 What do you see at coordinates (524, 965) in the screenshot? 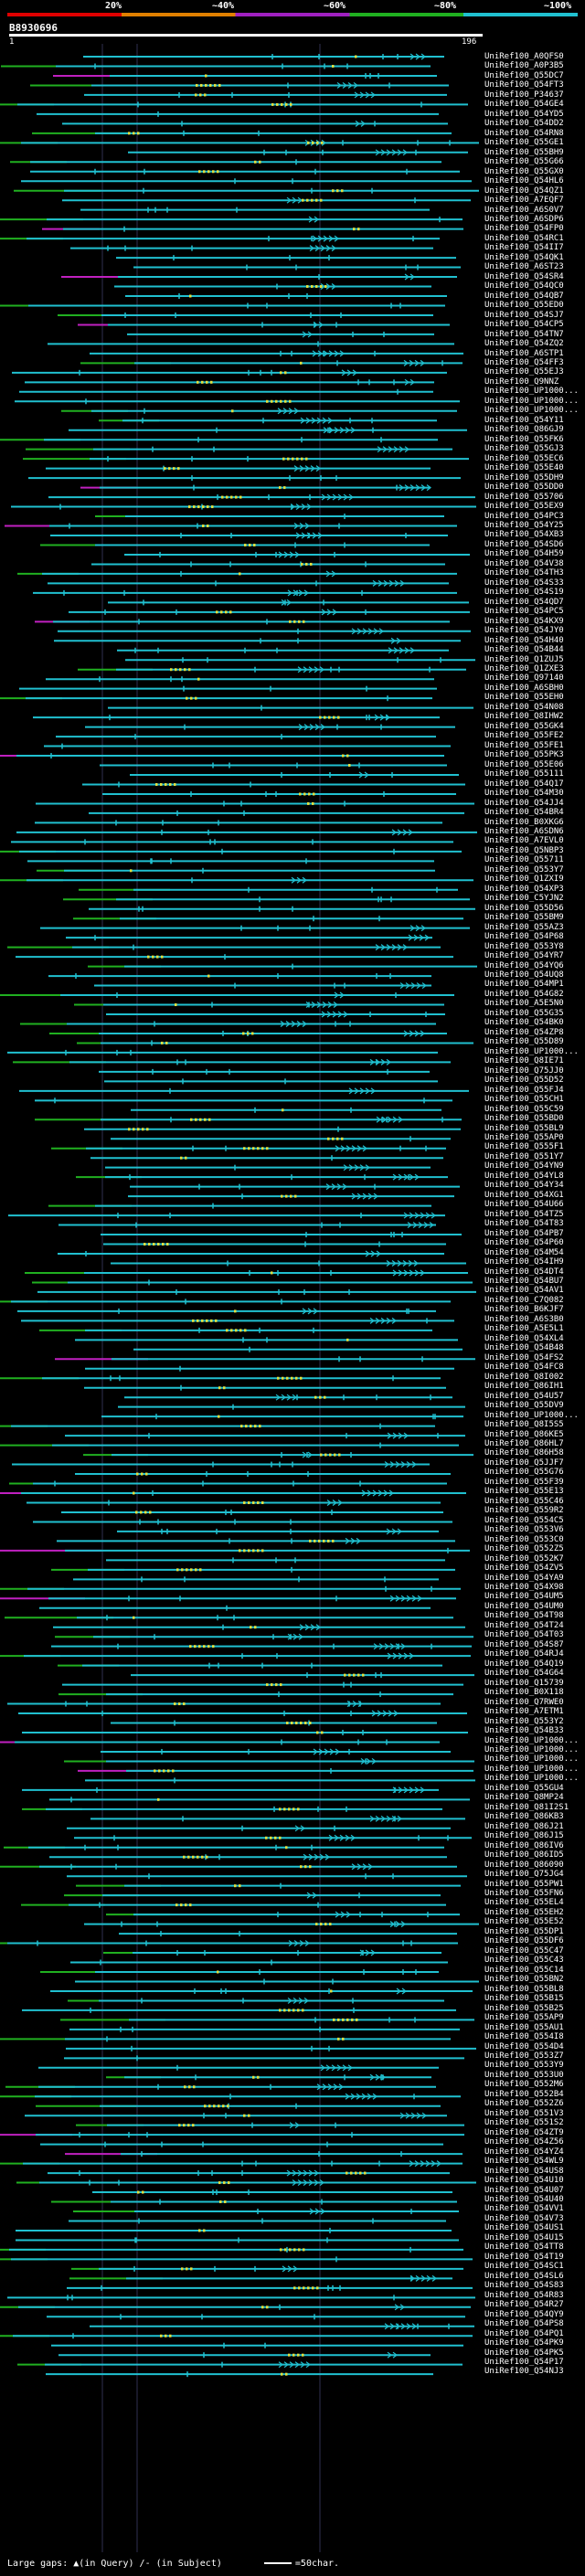
I see `hit-label: UniRef100_Q54YQ6` at bounding box center [524, 965].